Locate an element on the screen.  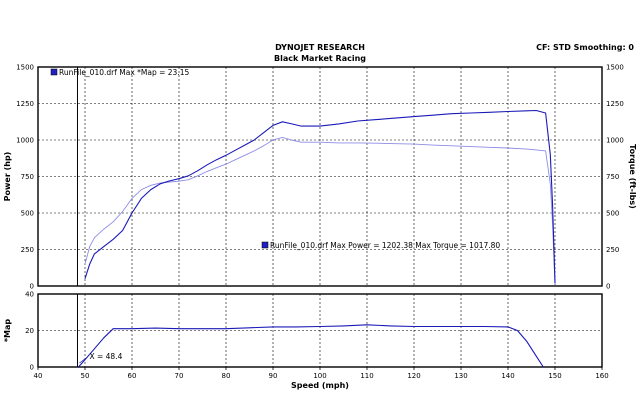
legend-top-swatch is located at coordinates (54, 72).